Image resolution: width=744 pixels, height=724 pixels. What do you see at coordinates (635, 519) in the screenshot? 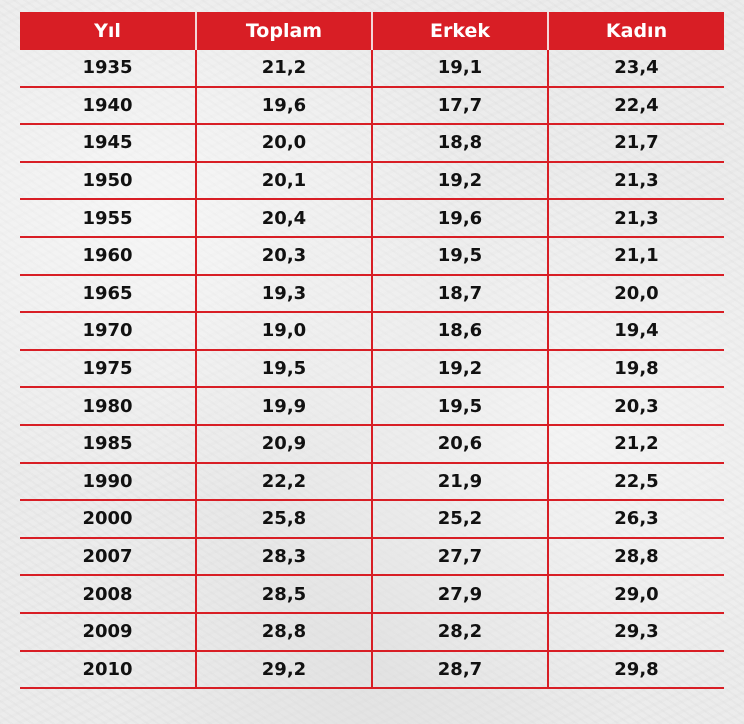
I see `cell-female: 26,3` at bounding box center [635, 519].